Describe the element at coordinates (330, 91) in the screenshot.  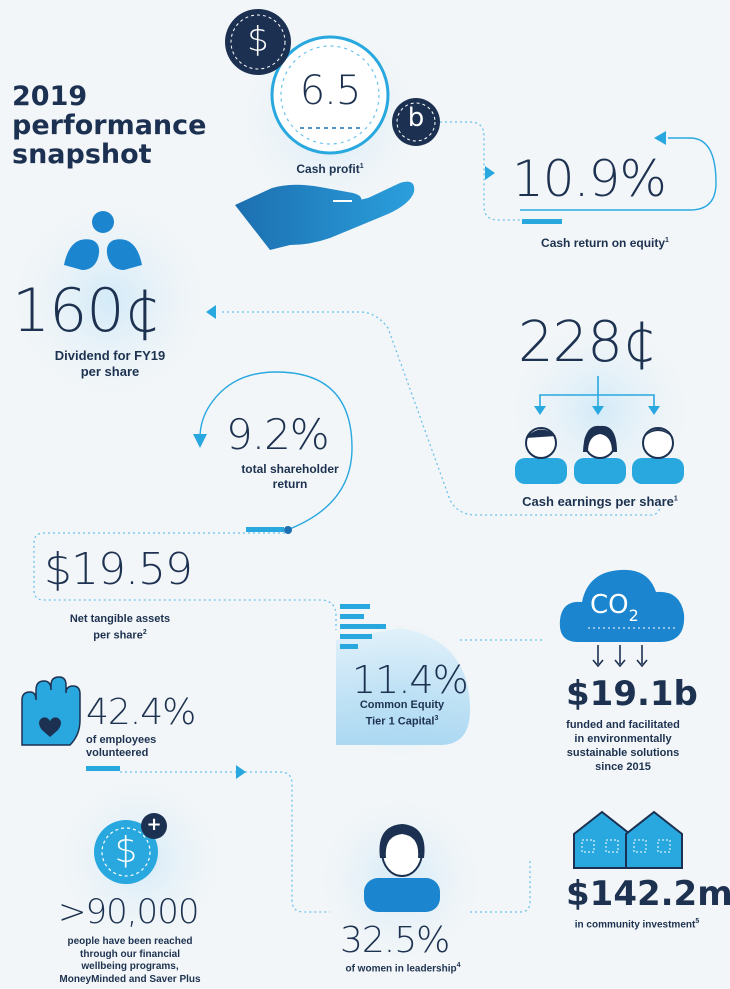
I see `cash-profit-value: 6.5` at that location.